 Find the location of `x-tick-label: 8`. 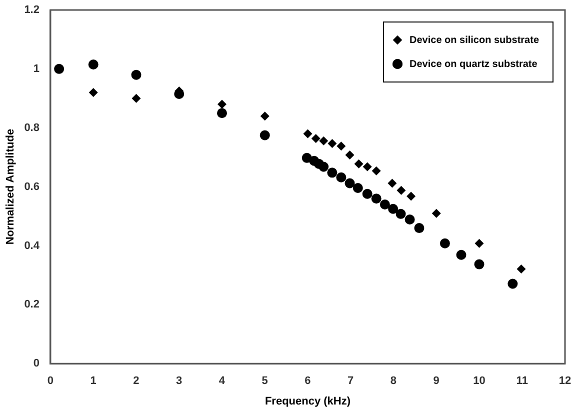

x-tick-label: 8 is located at coordinates (393, 381).